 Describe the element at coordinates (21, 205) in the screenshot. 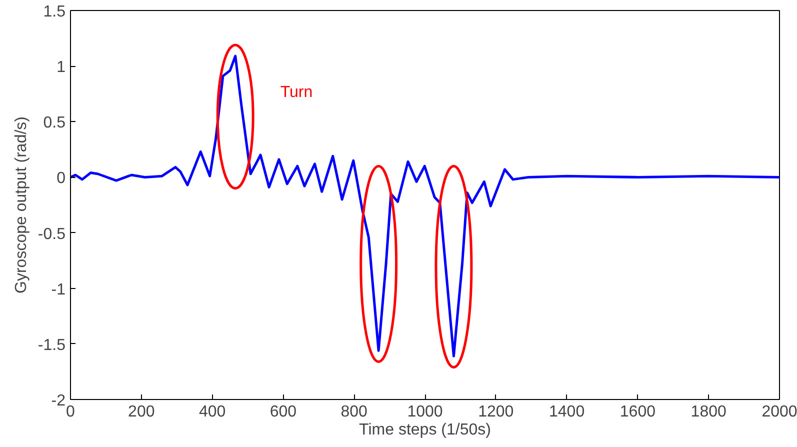

I see `y-axis-title: Gyroscope output (rad/s)` at that location.